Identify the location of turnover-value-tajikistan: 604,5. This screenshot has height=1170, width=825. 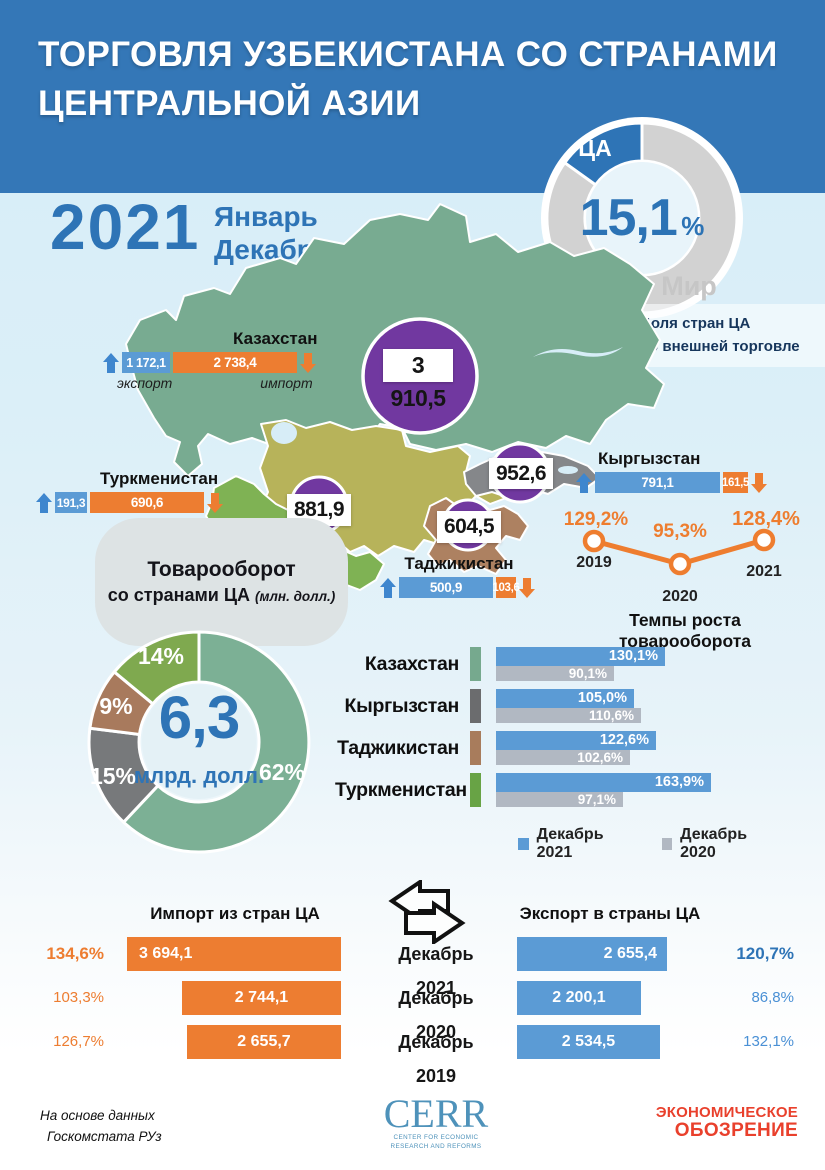
(469, 527).